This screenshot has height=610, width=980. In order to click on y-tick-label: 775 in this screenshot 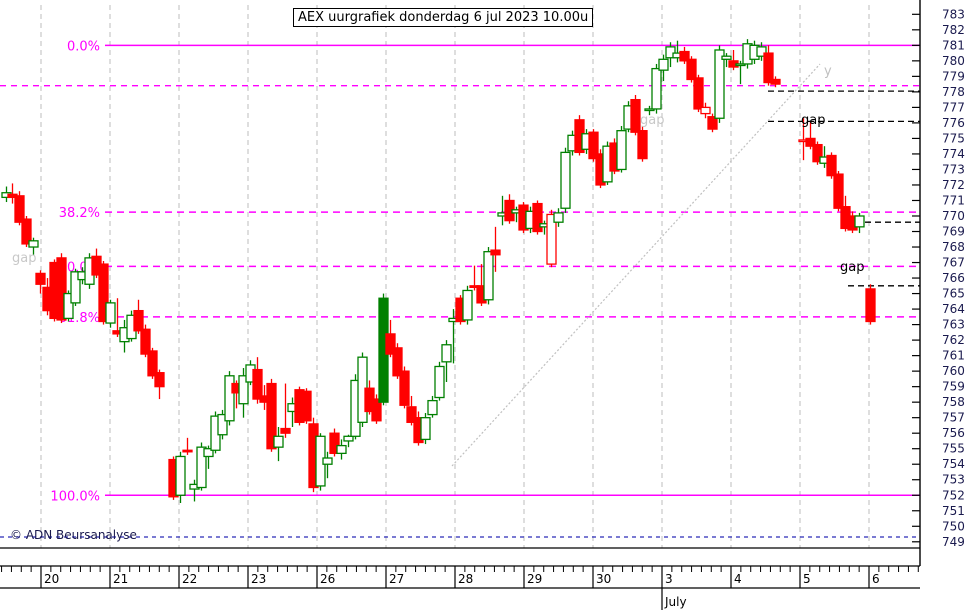, I will do `click(953, 138)`.